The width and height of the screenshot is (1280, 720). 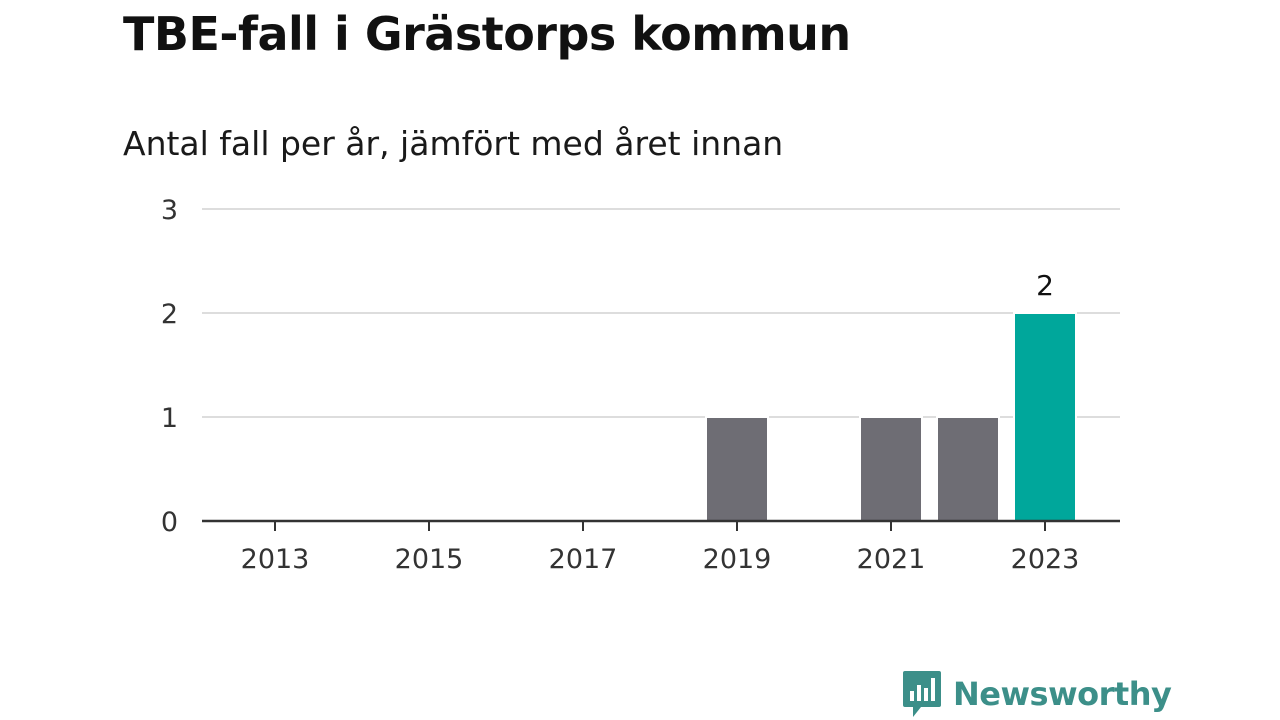 I want to click on x-tick-label: 2019, so click(x=737, y=559).